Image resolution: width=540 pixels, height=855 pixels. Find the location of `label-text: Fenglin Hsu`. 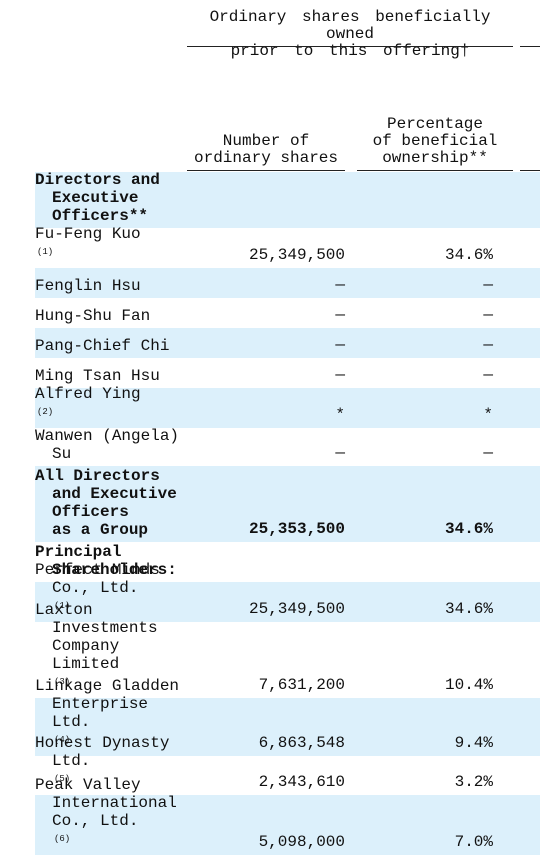

label-text: Fenglin Hsu is located at coordinates (88, 286).